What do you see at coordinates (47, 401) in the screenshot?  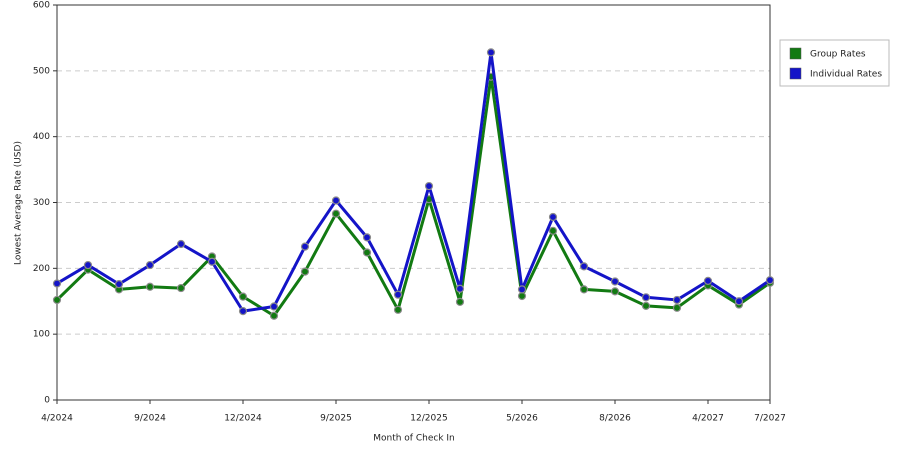 I see `y-tick-label: 0` at bounding box center [47, 401].